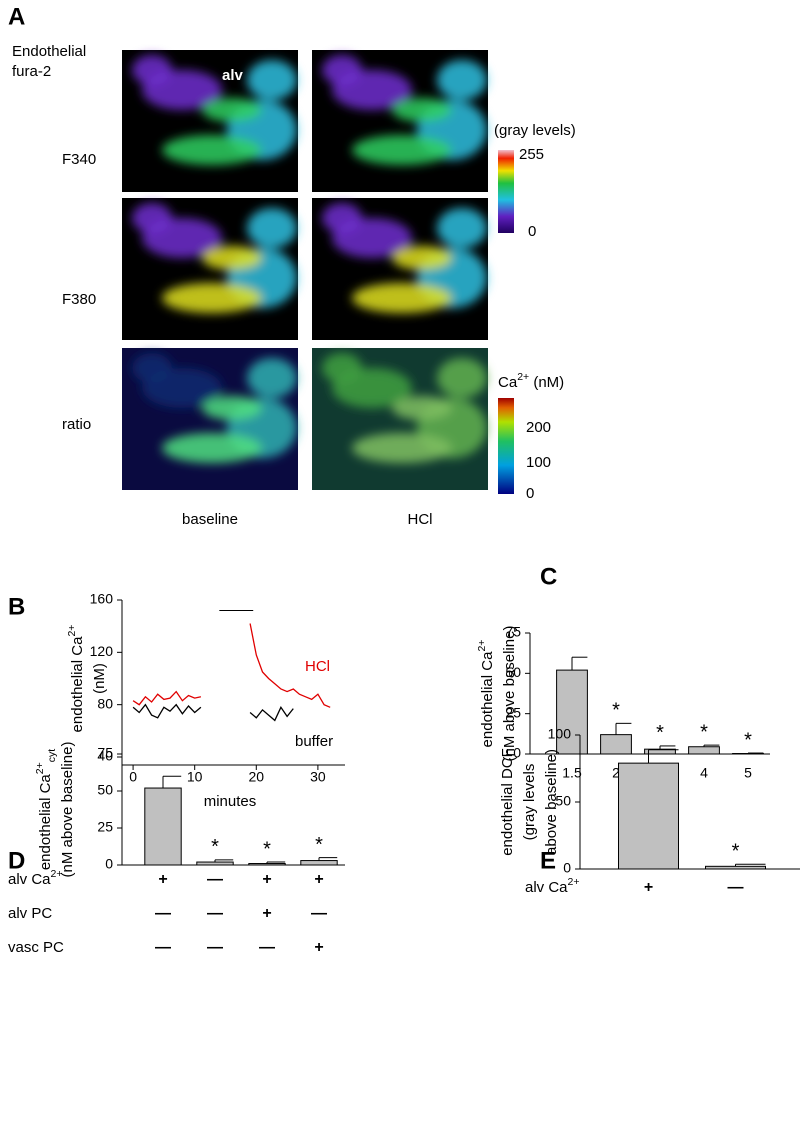  I want to click on column-label: baseline, so click(210, 519).